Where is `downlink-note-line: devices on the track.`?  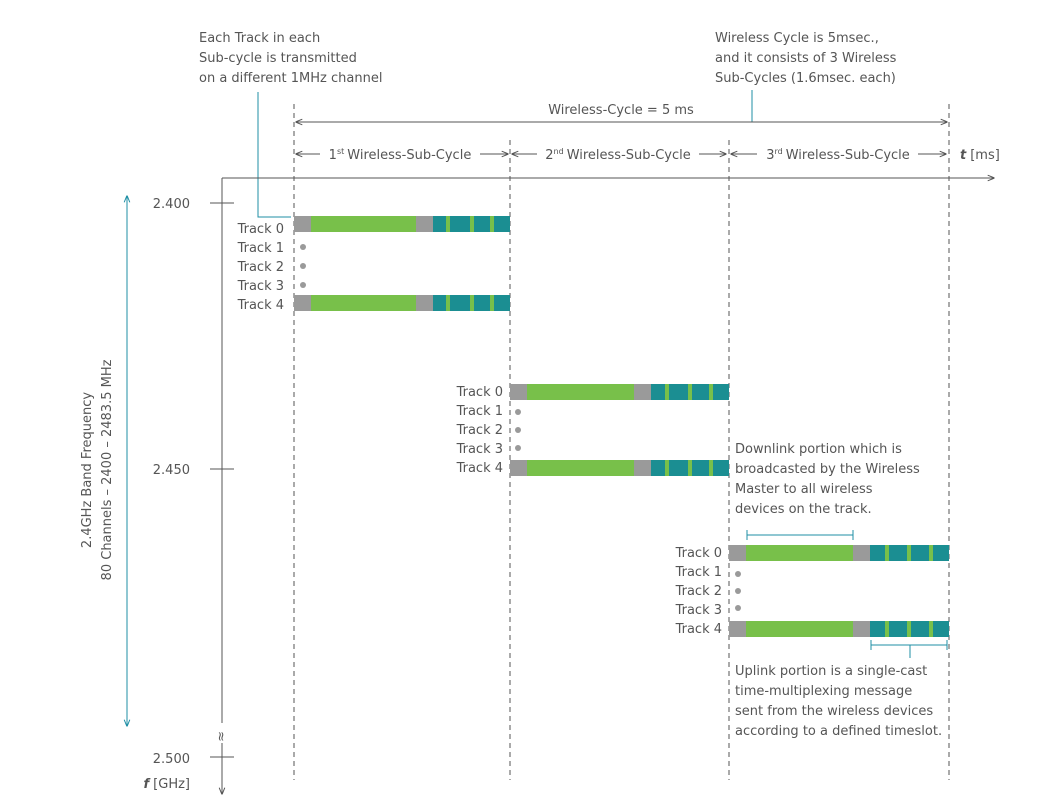 downlink-note-line: devices on the track. is located at coordinates (803, 509).